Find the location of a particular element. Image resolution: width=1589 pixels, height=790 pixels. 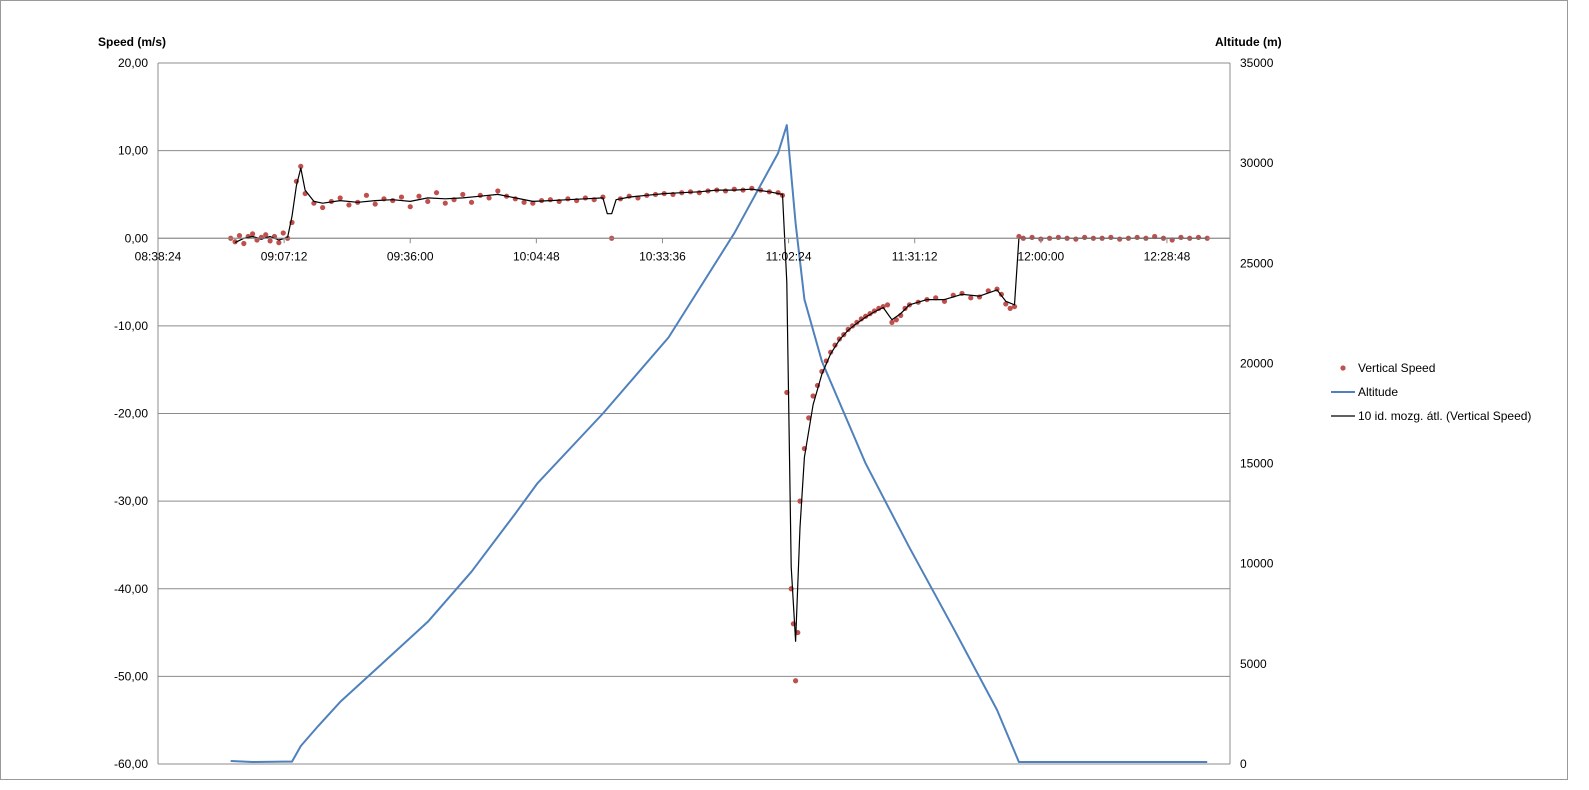

y-left-tick-label: -10,00 is located at coordinates (131, 326).